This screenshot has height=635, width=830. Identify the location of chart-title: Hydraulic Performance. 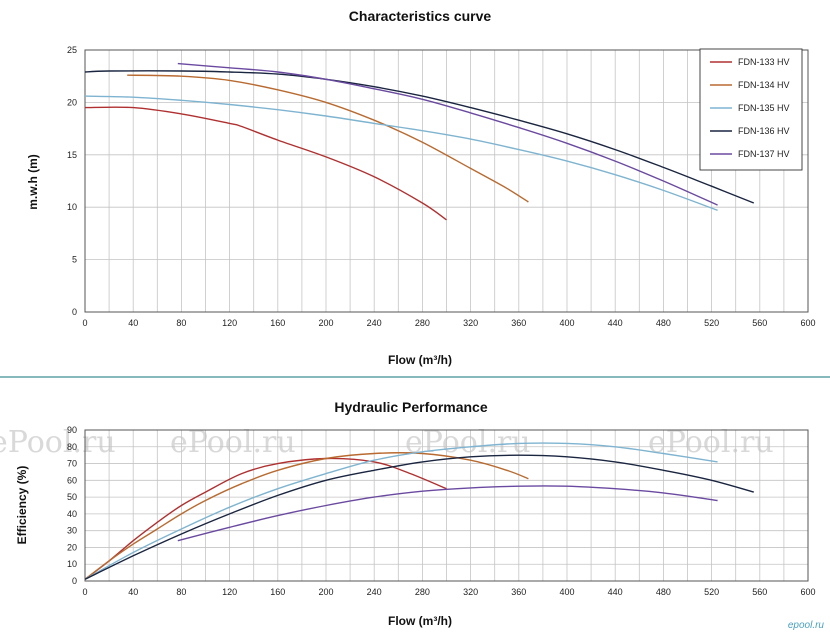
(410, 407).